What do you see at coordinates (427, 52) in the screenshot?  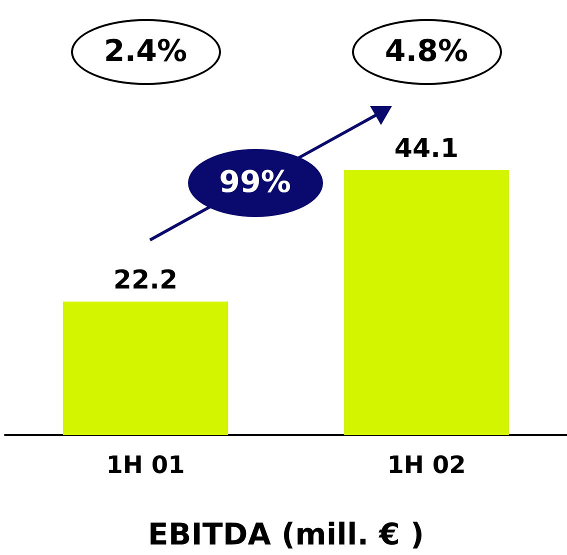 I see `text: 4.8%` at bounding box center [427, 52].